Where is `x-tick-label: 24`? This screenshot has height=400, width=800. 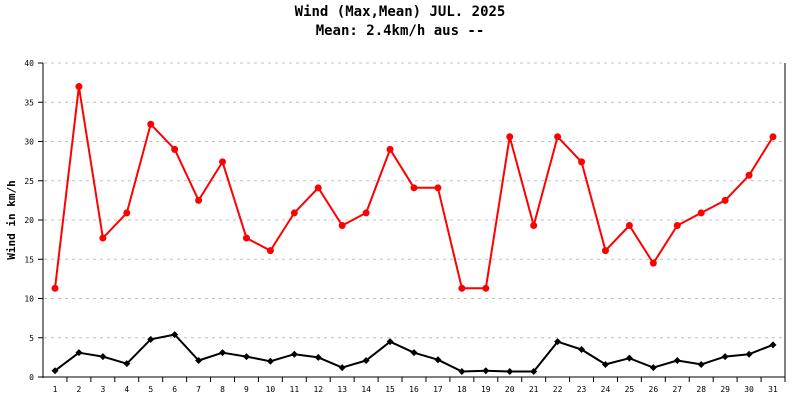
x-tick-label: 24 is located at coordinates (606, 389).